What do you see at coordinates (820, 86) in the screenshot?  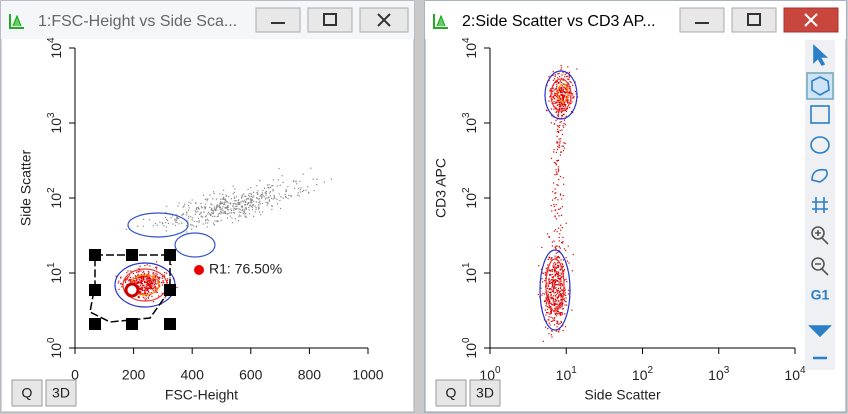 I see `polygon-tool` at bounding box center [820, 86].